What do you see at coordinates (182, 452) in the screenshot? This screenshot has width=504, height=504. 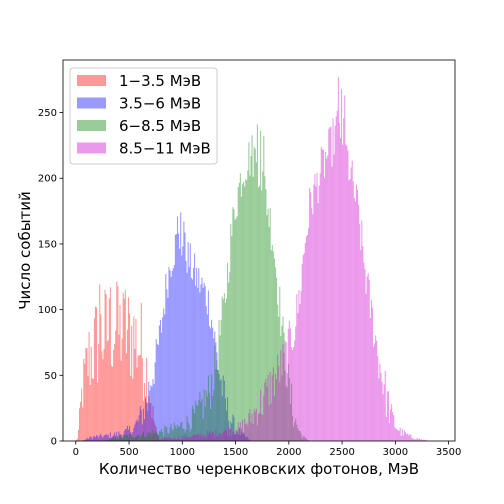 I see `x-tick-label: 1000` at bounding box center [182, 452].